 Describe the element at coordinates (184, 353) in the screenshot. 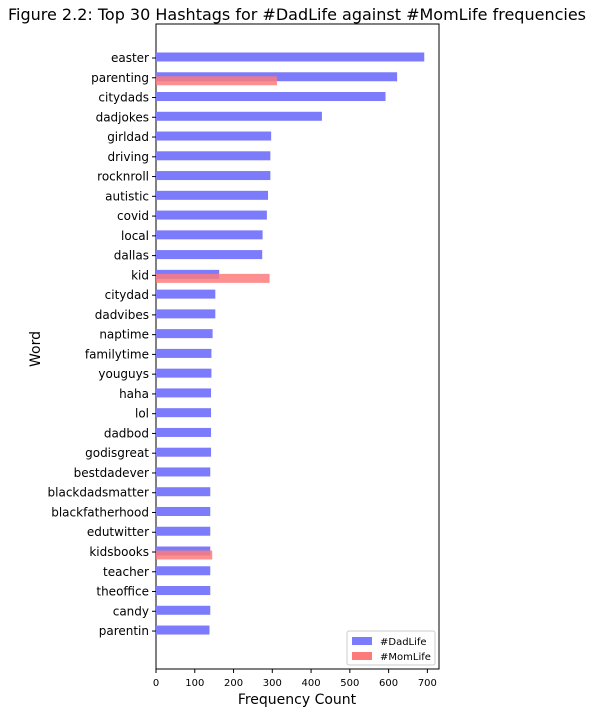

I see `bar-dadlife-familytime` at that location.